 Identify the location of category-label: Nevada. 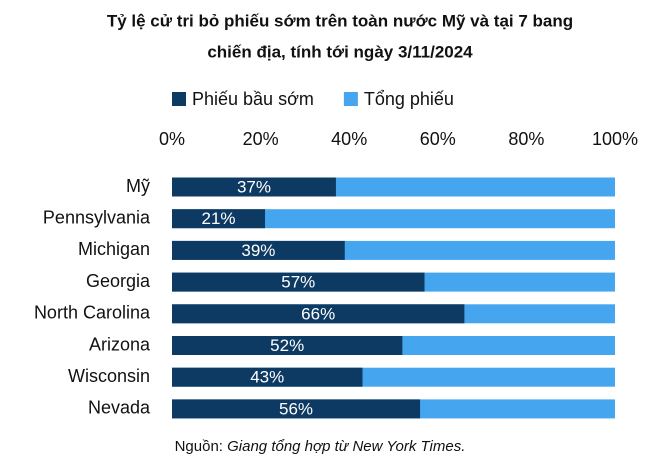
(119, 408).